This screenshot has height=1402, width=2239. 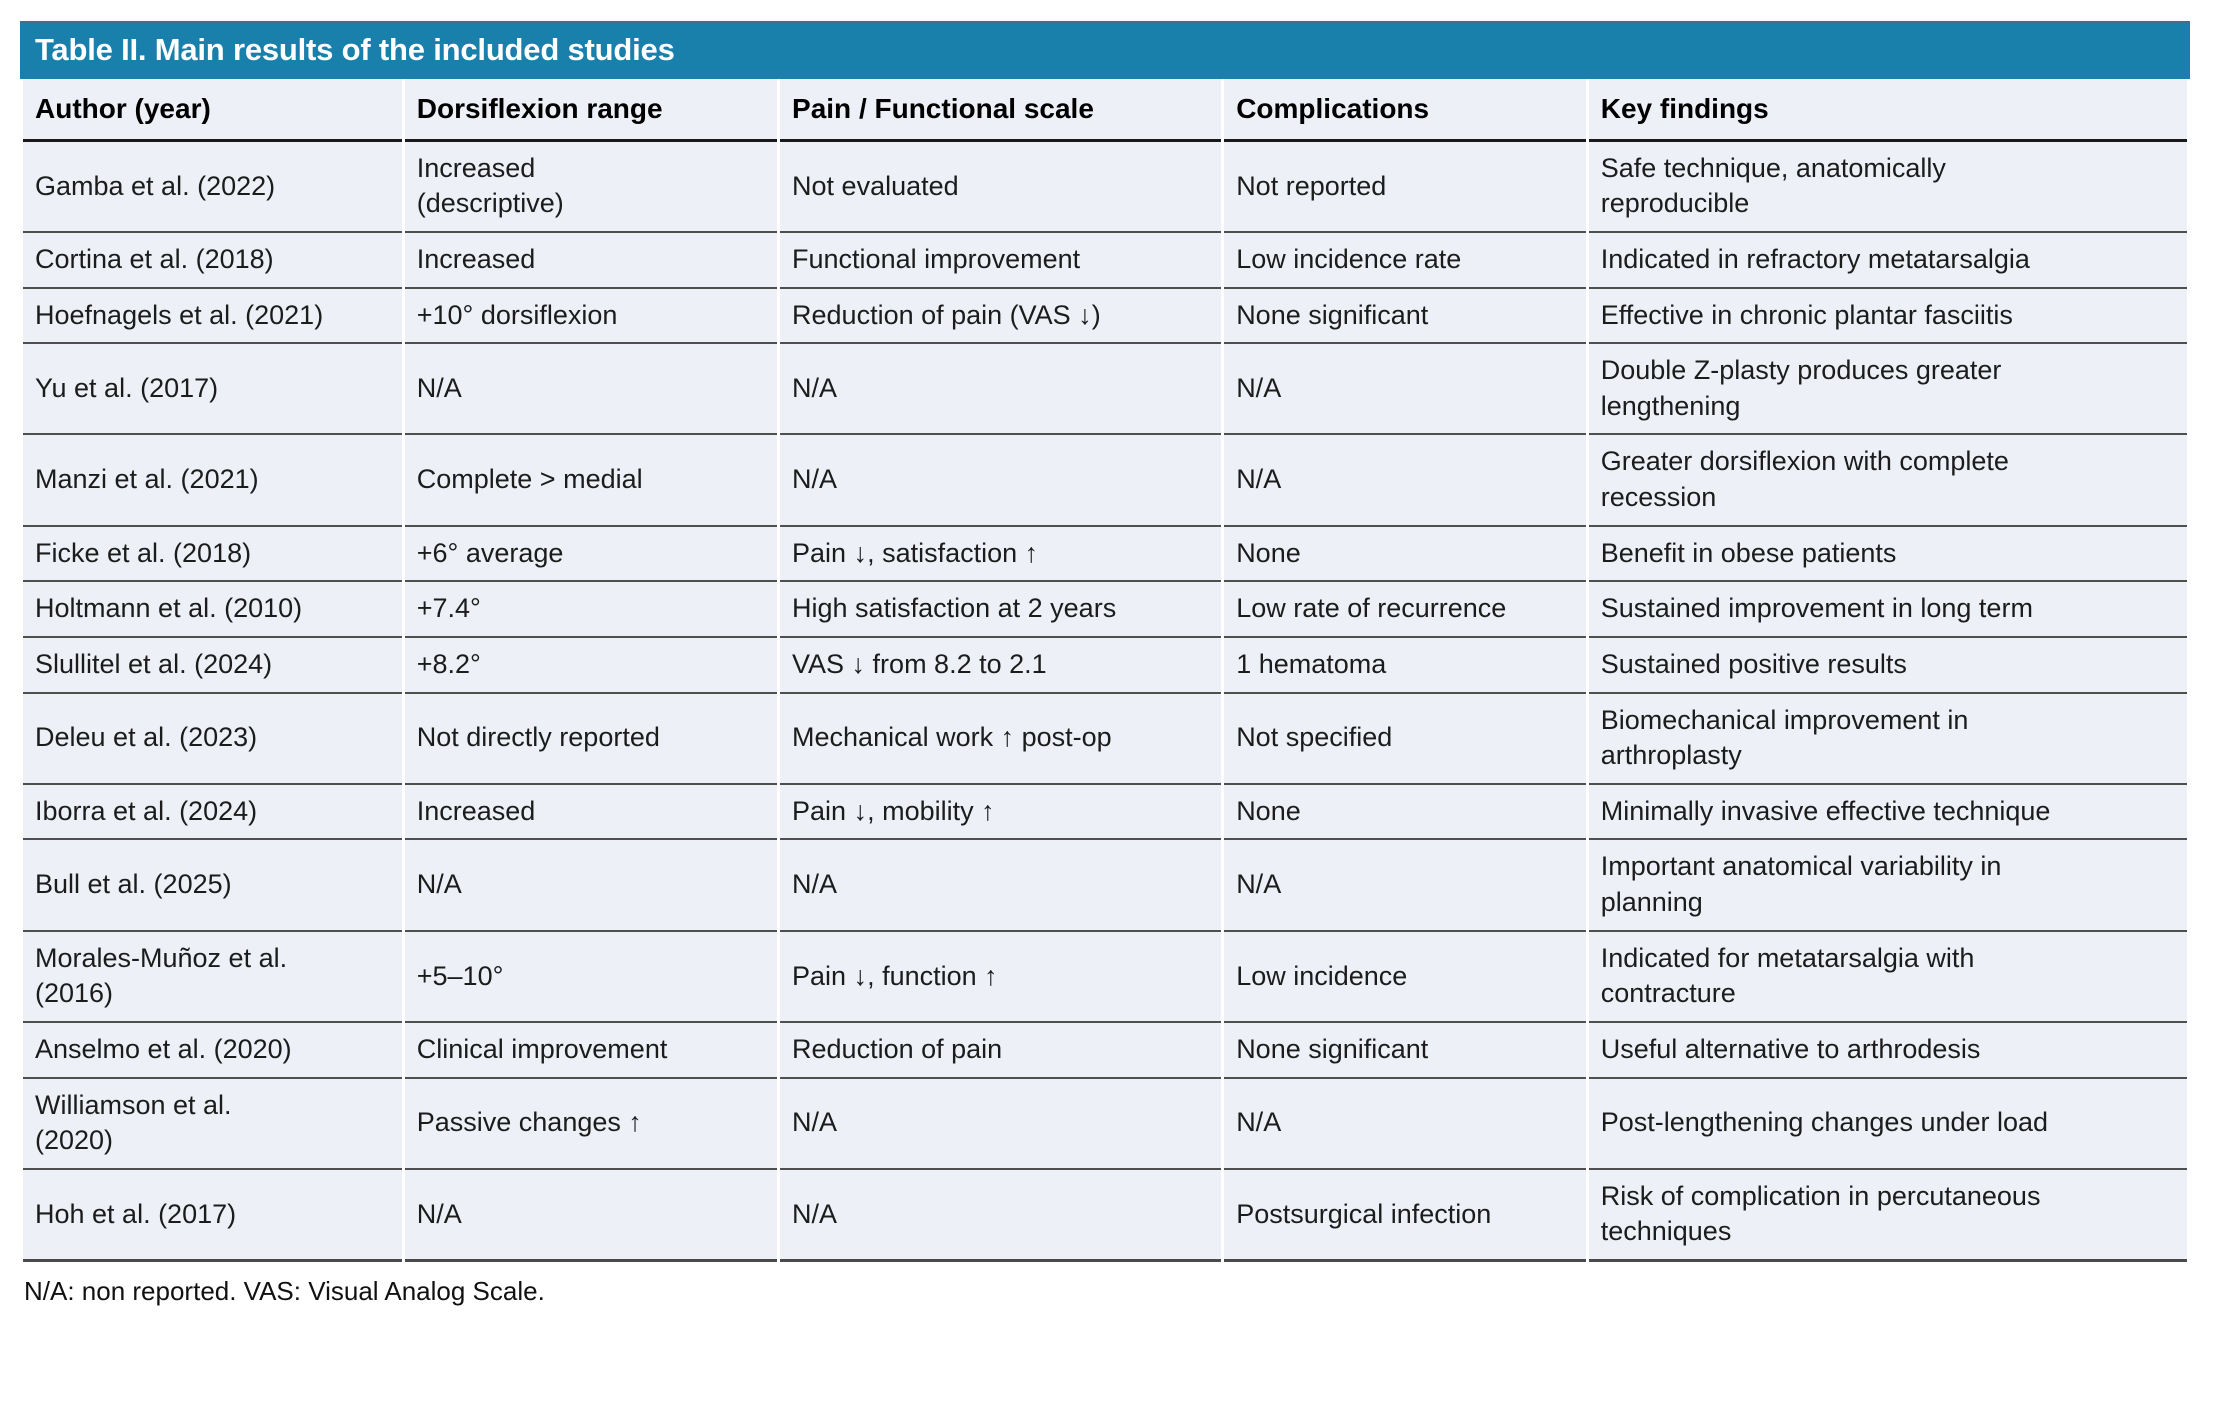 I want to click on column-header-dorsiflexion-range: Dorsiflexion range, so click(x=591, y=110).